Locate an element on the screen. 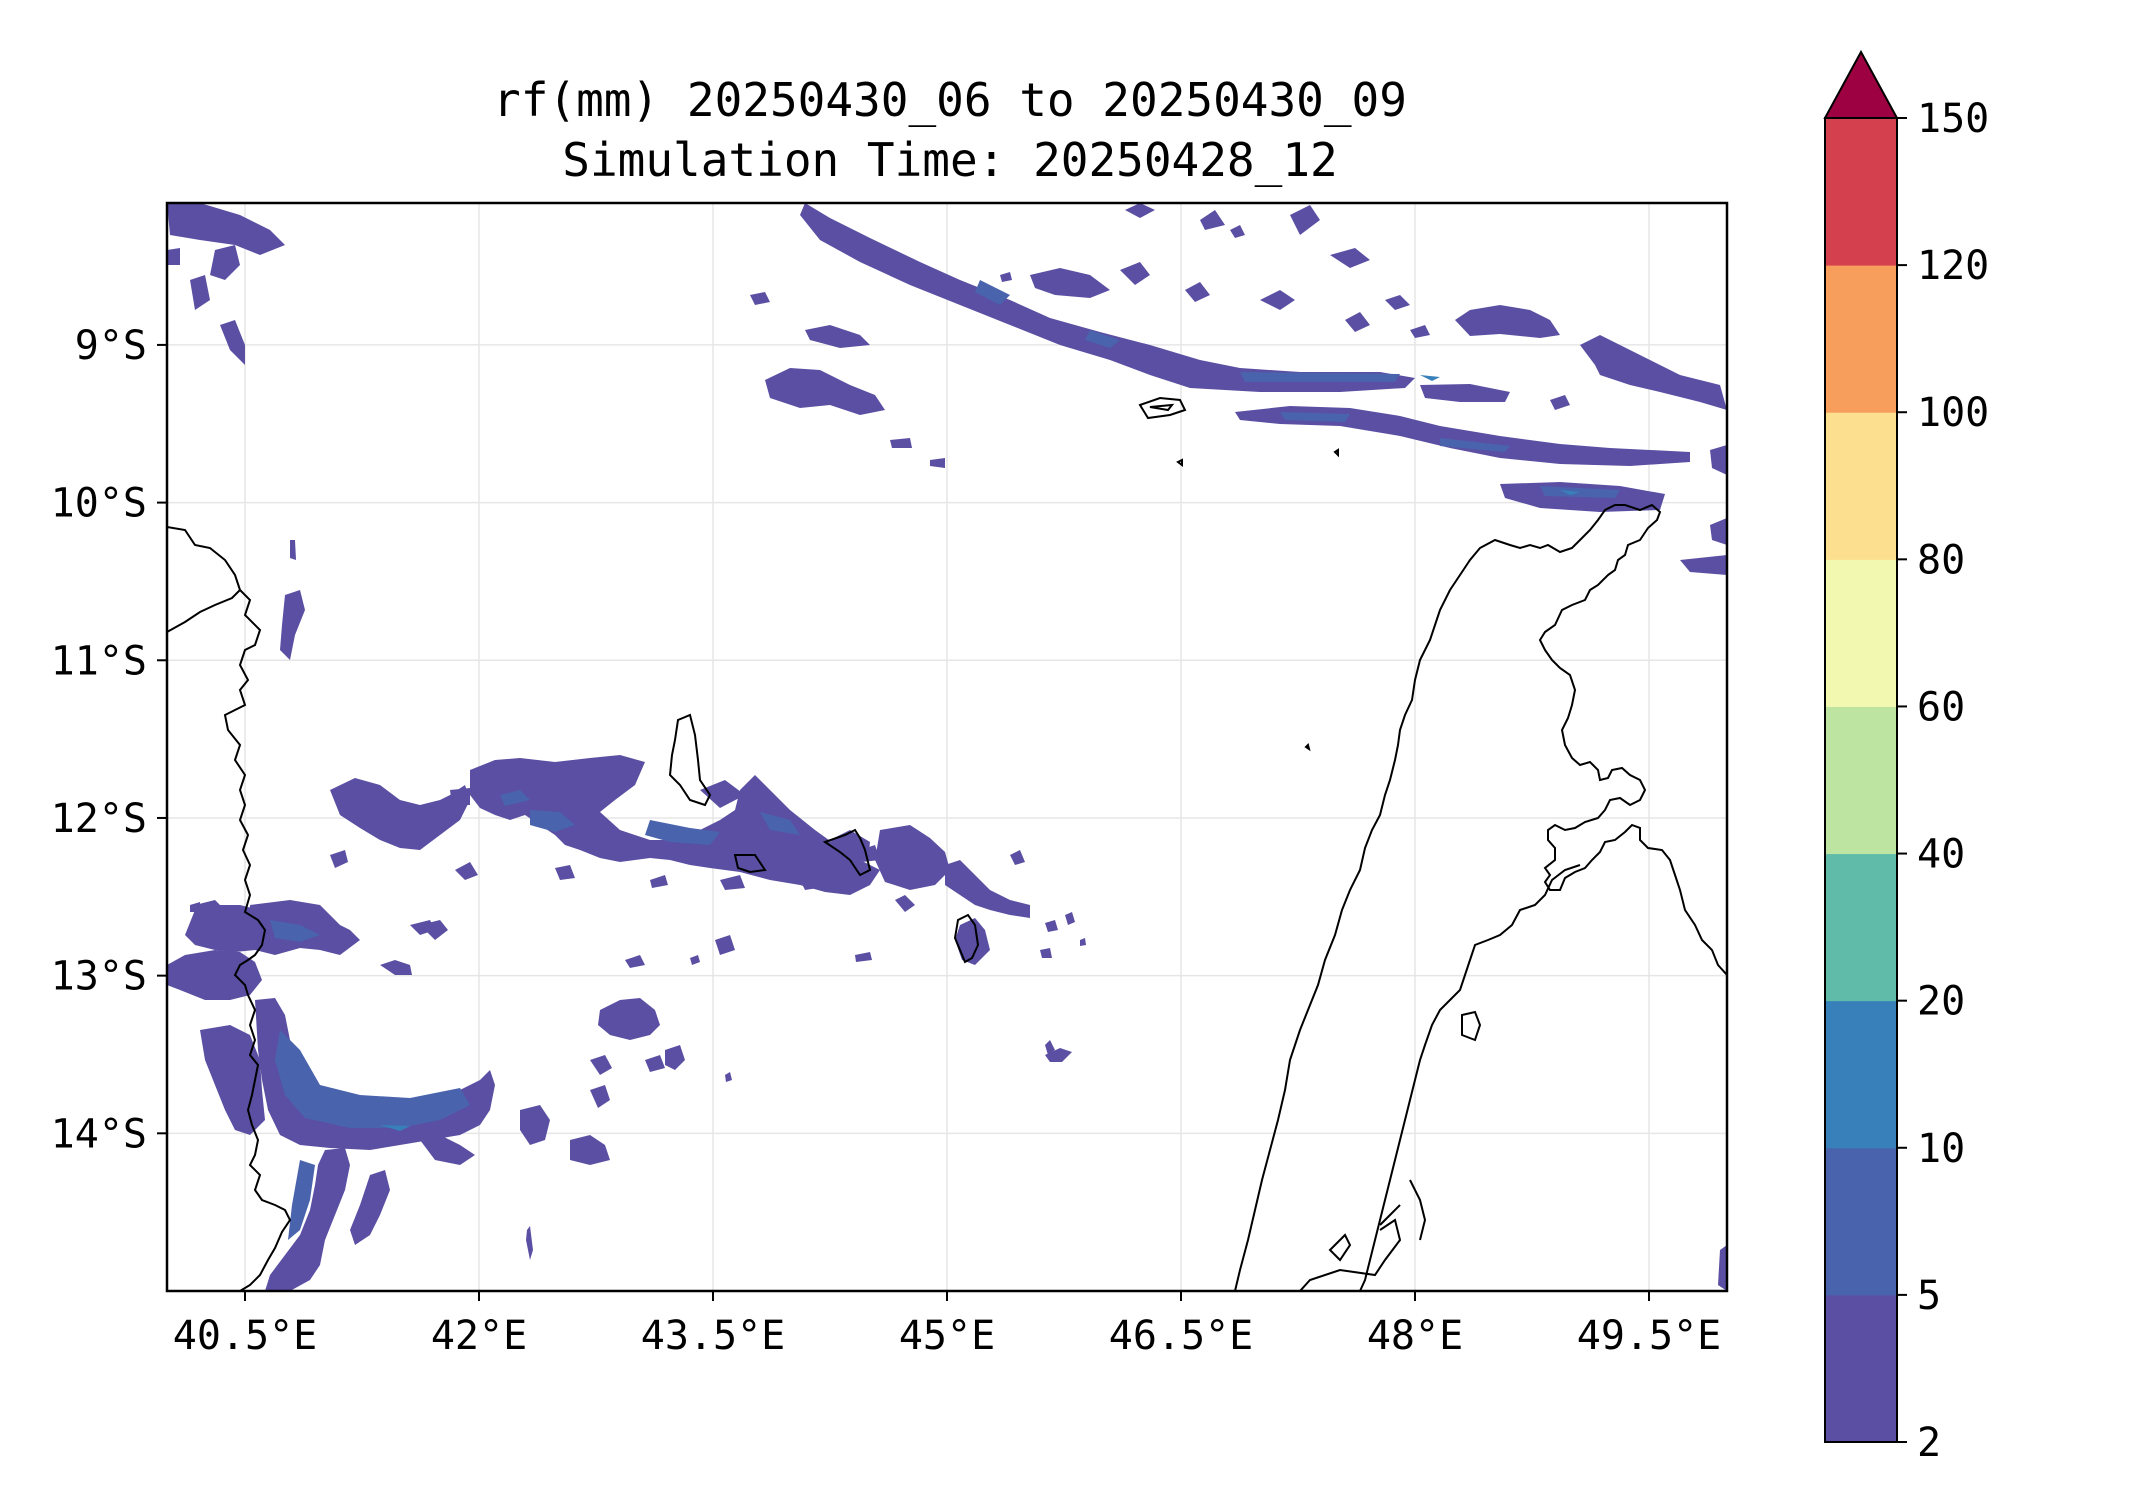 Image resolution: width=2142 pixels, height=1500 pixels. coastline-anjouan is located at coordinates (847, 852).